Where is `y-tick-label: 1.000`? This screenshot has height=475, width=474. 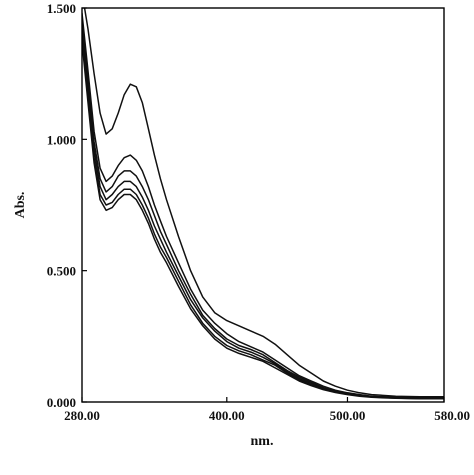
y-tick-label: 1.000 is located at coordinates (61, 139).